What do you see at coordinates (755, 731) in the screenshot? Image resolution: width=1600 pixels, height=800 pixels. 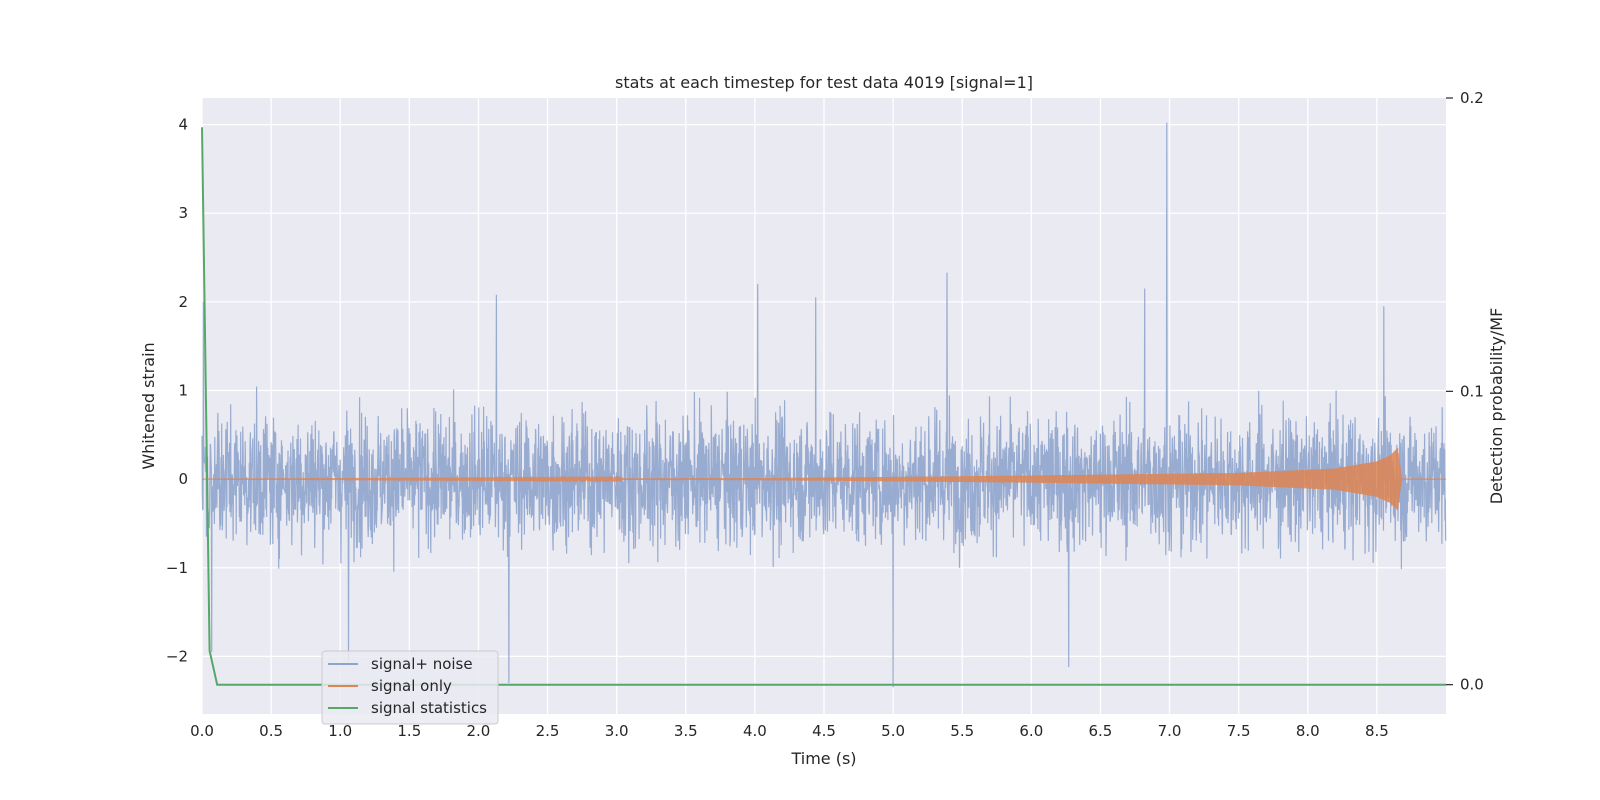 I see `x-tick-label: 4.0` at bounding box center [755, 731].